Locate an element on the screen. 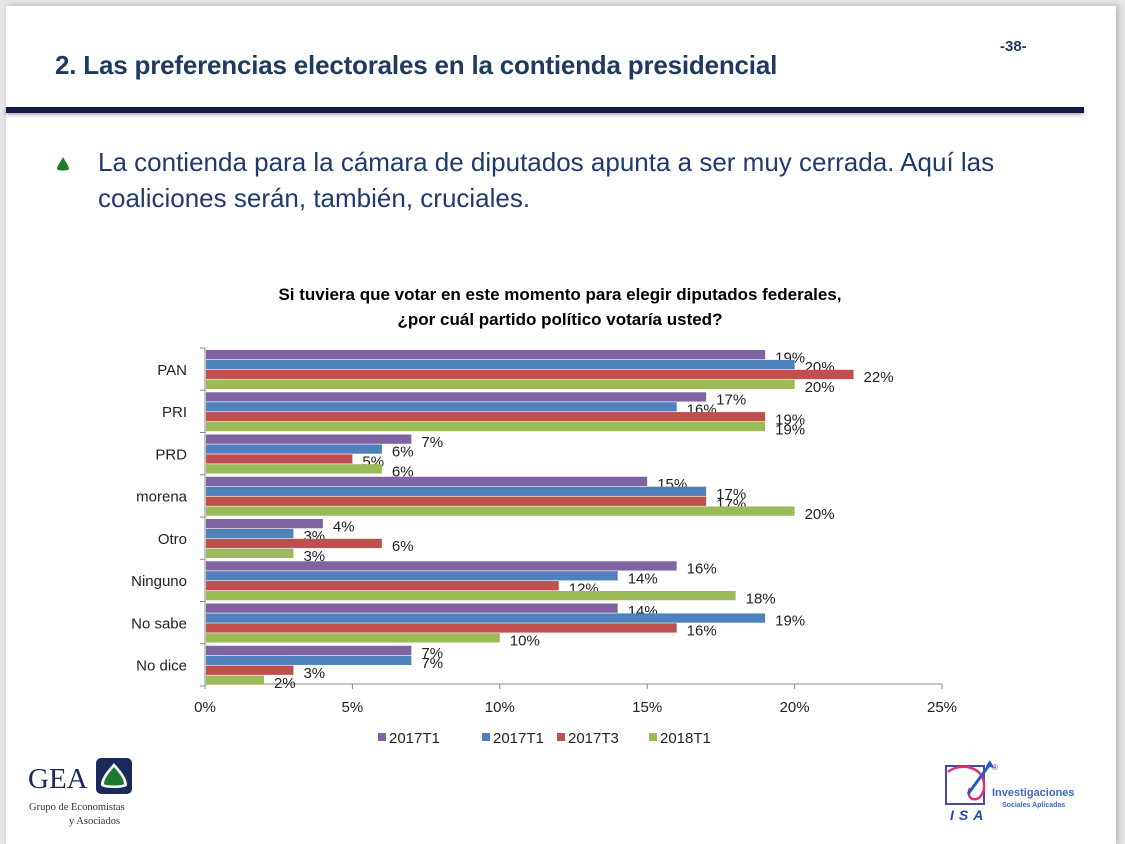 Image resolution: width=1125 pixels, height=844 pixels. category-label: Otro is located at coordinates (172, 539).